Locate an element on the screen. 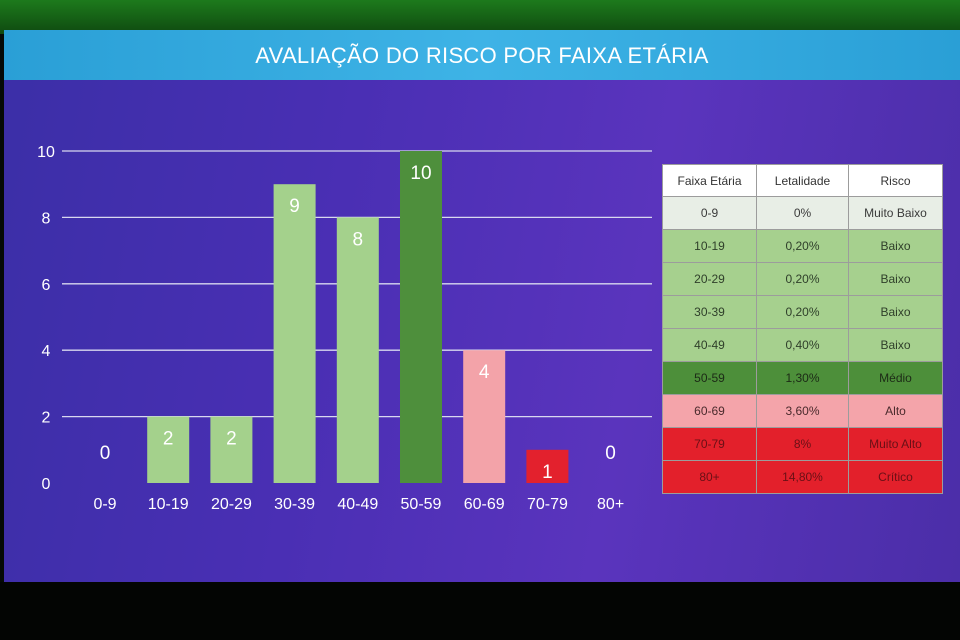 The height and width of the screenshot is (640, 960). x-tick-label: 0-9 is located at coordinates (104, 504).